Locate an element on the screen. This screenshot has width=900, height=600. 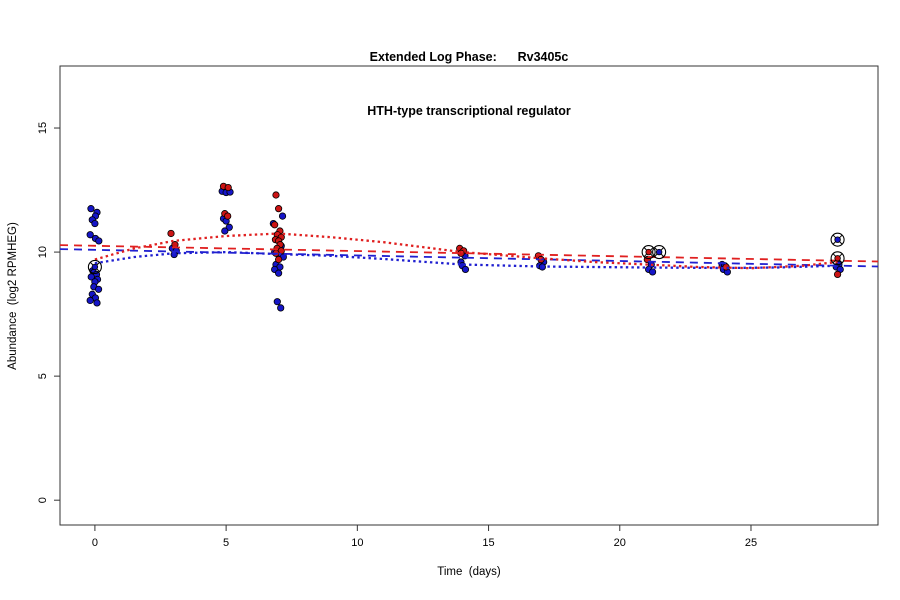
linear-trend-blue is located at coordinates (469, 258).